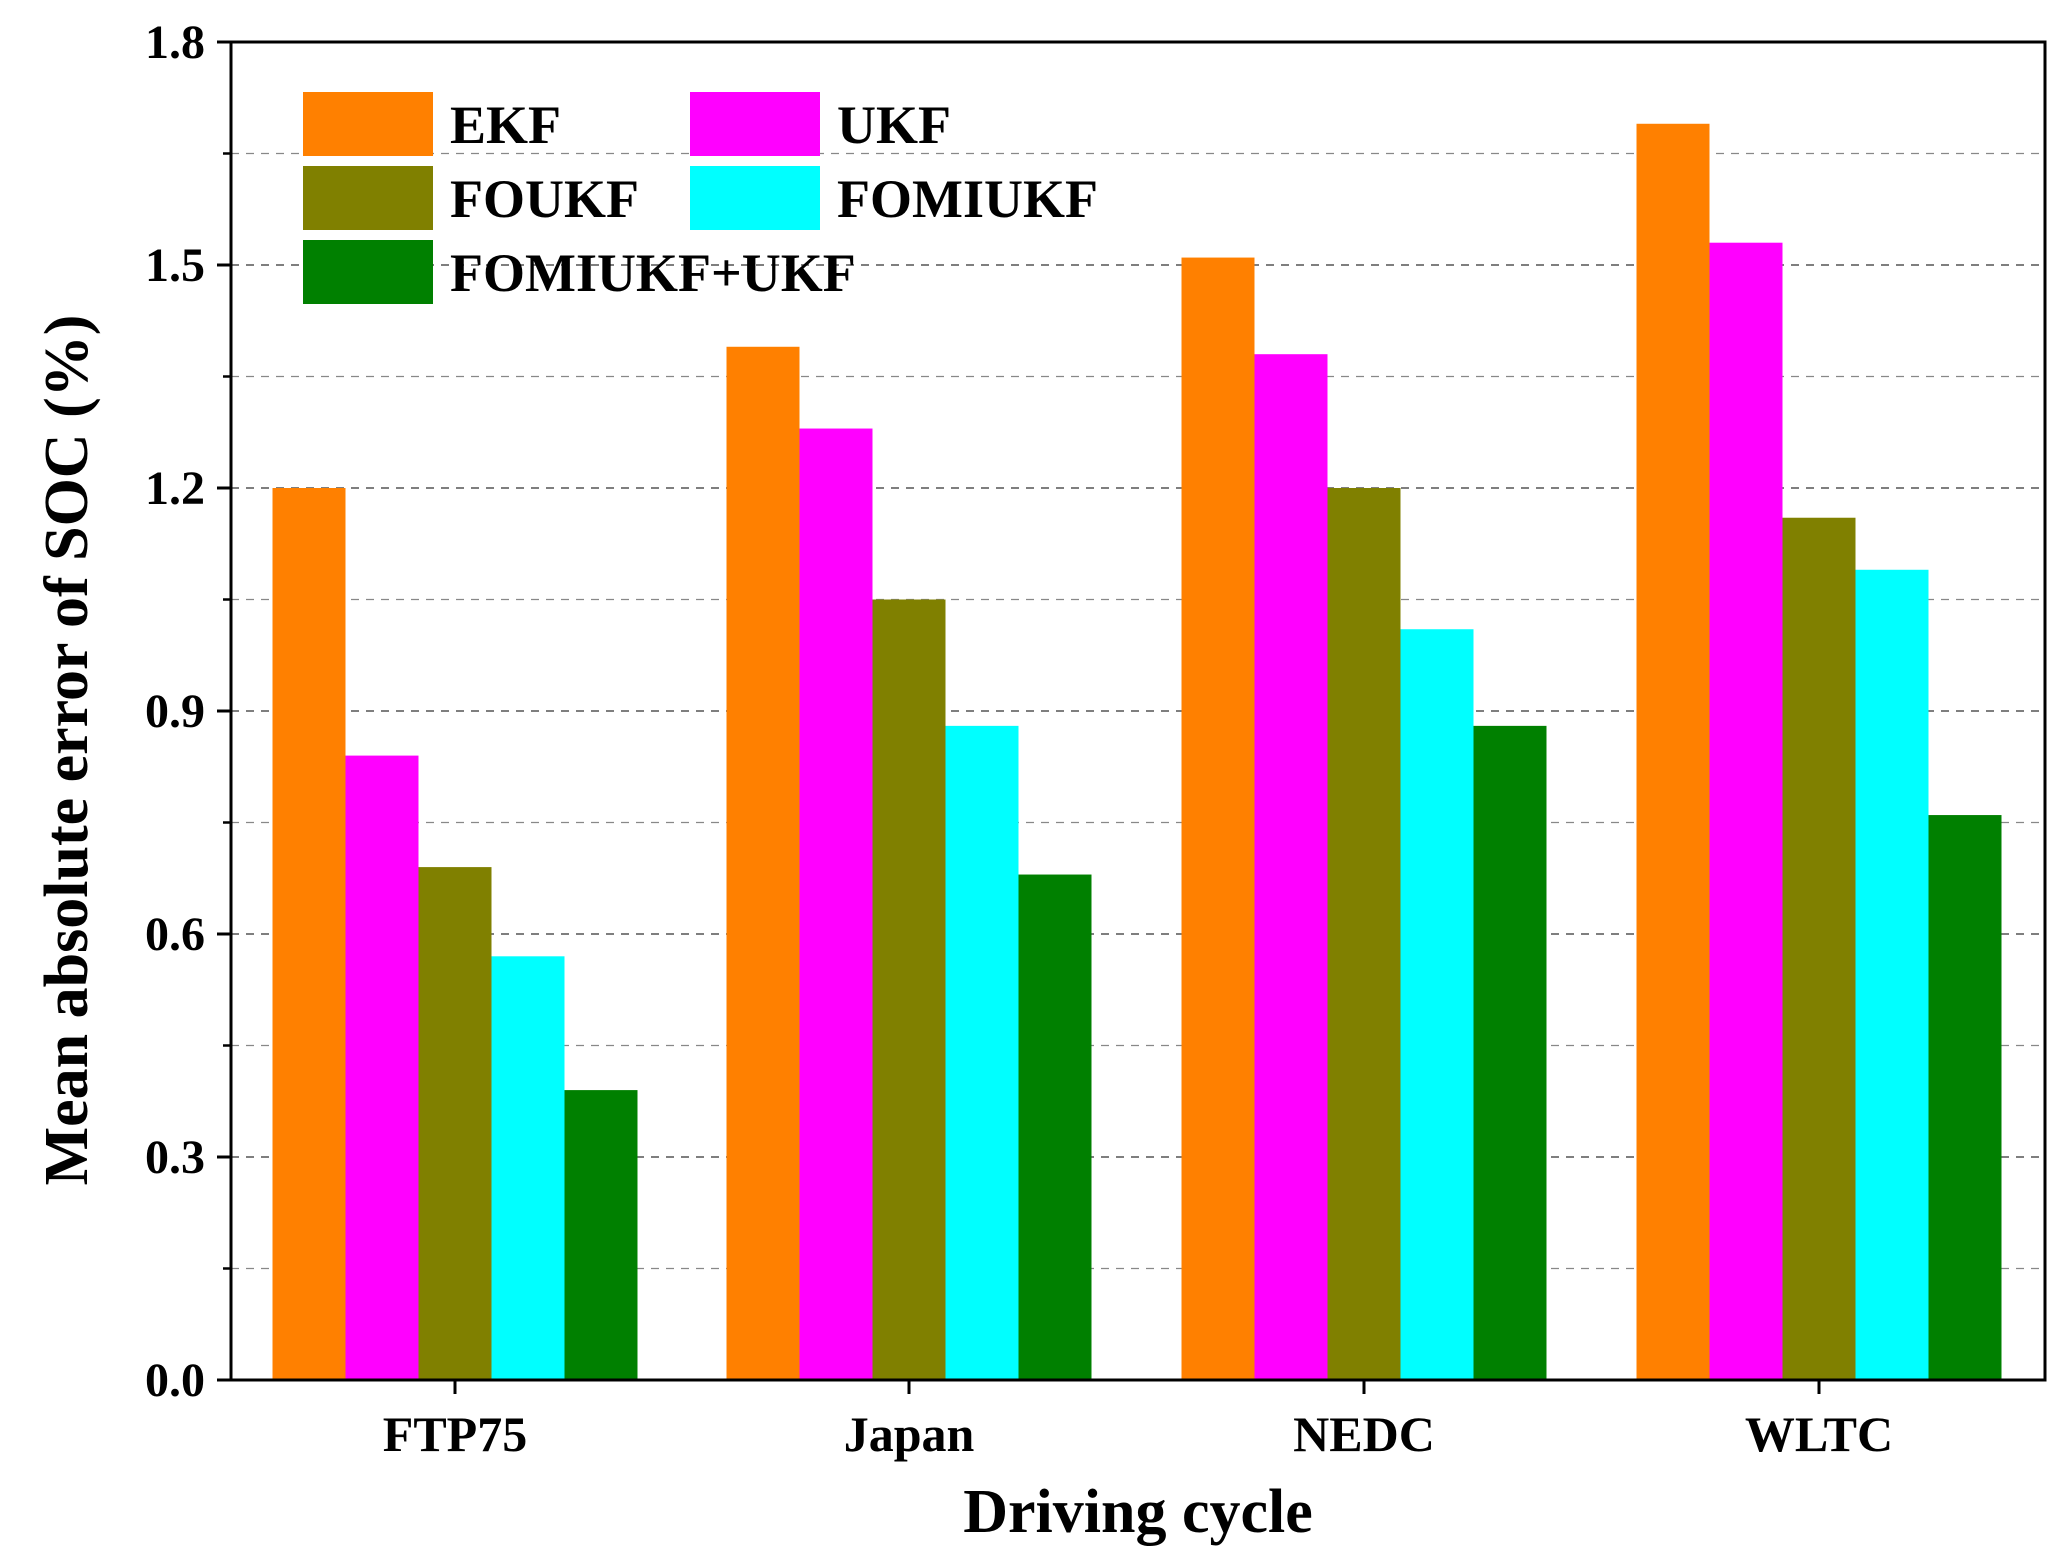 The height and width of the screenshot is (1561, 2063). What do you see at coordinates (1892, 974) in the screenshot?
I see `bar-fomiukf-wltc` at bounding box center [1892, 974].